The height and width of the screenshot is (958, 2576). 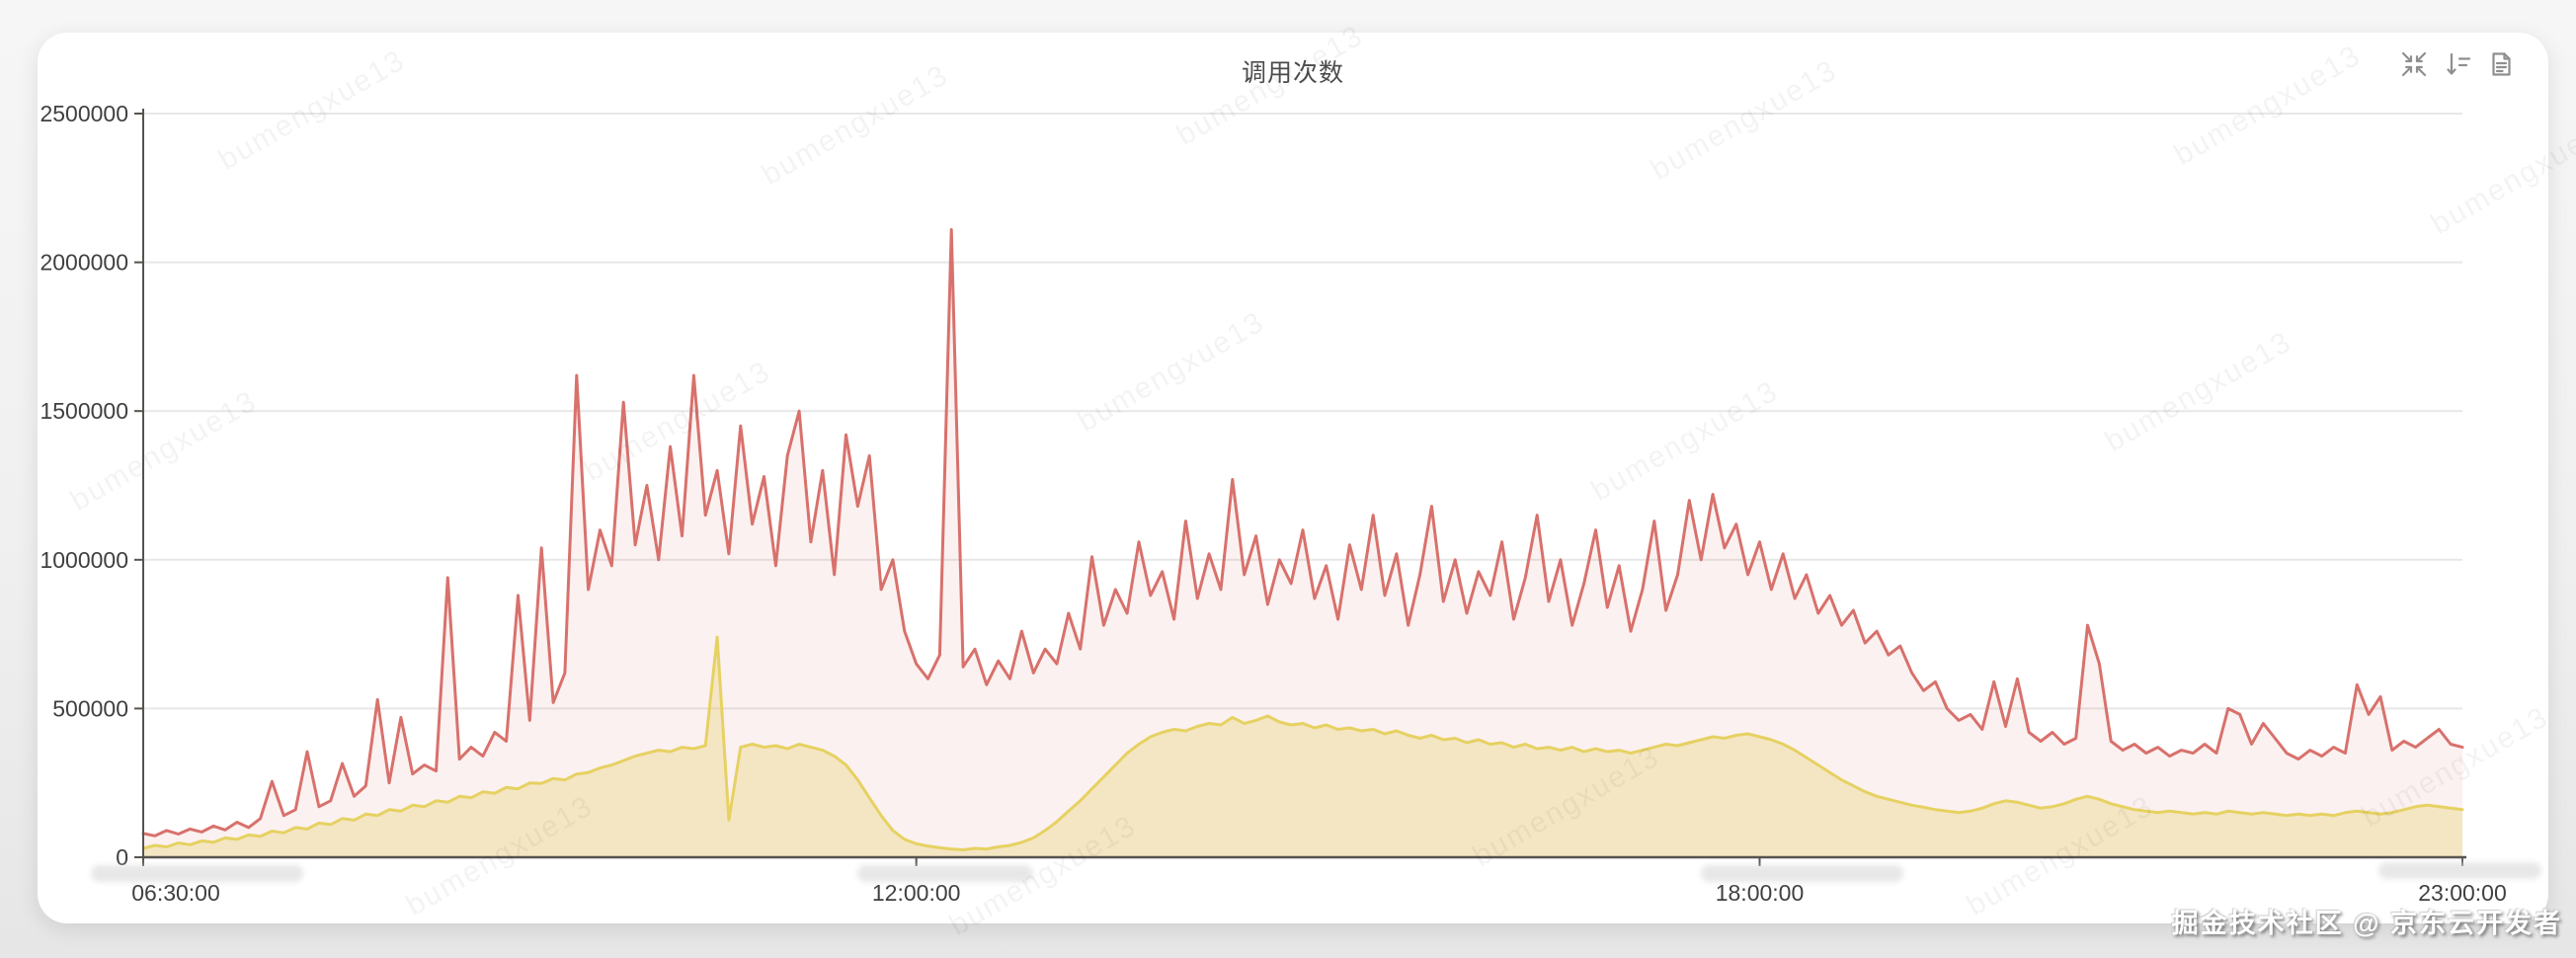 I want to click on y-tick-label: 1000000, so click(x=84, y=560).